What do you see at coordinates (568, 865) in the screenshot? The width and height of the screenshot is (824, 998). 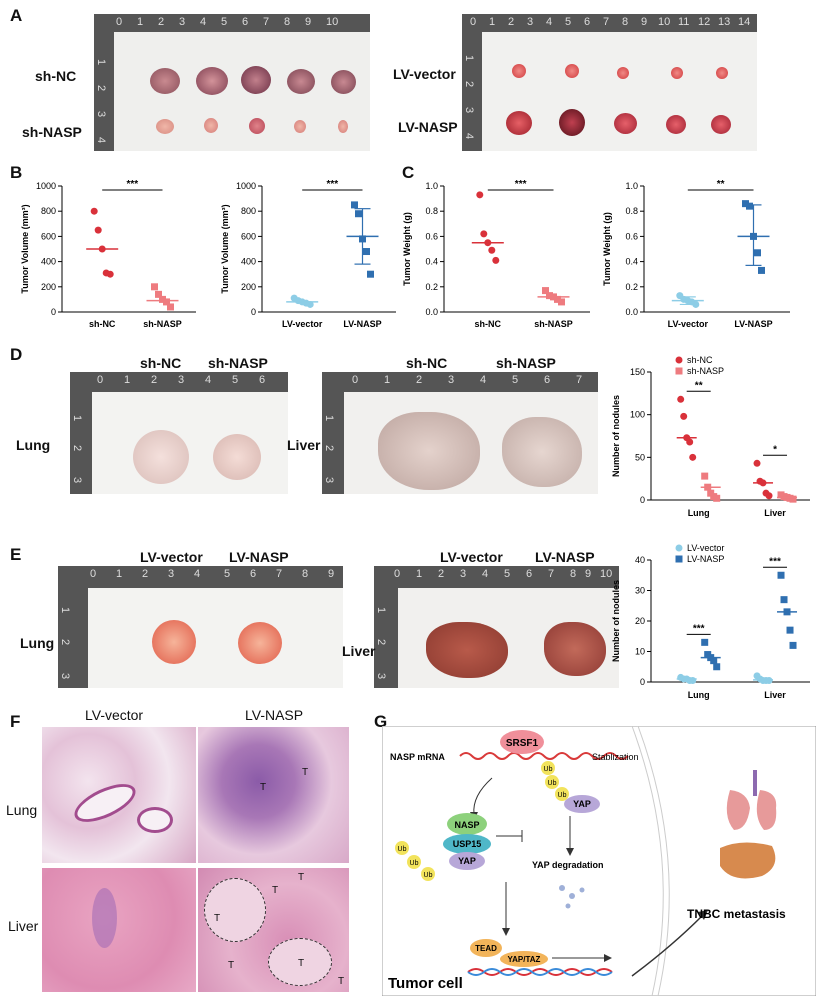 I see `yap-degradation-label: YAP degradation` at bounding box center [568, 865].